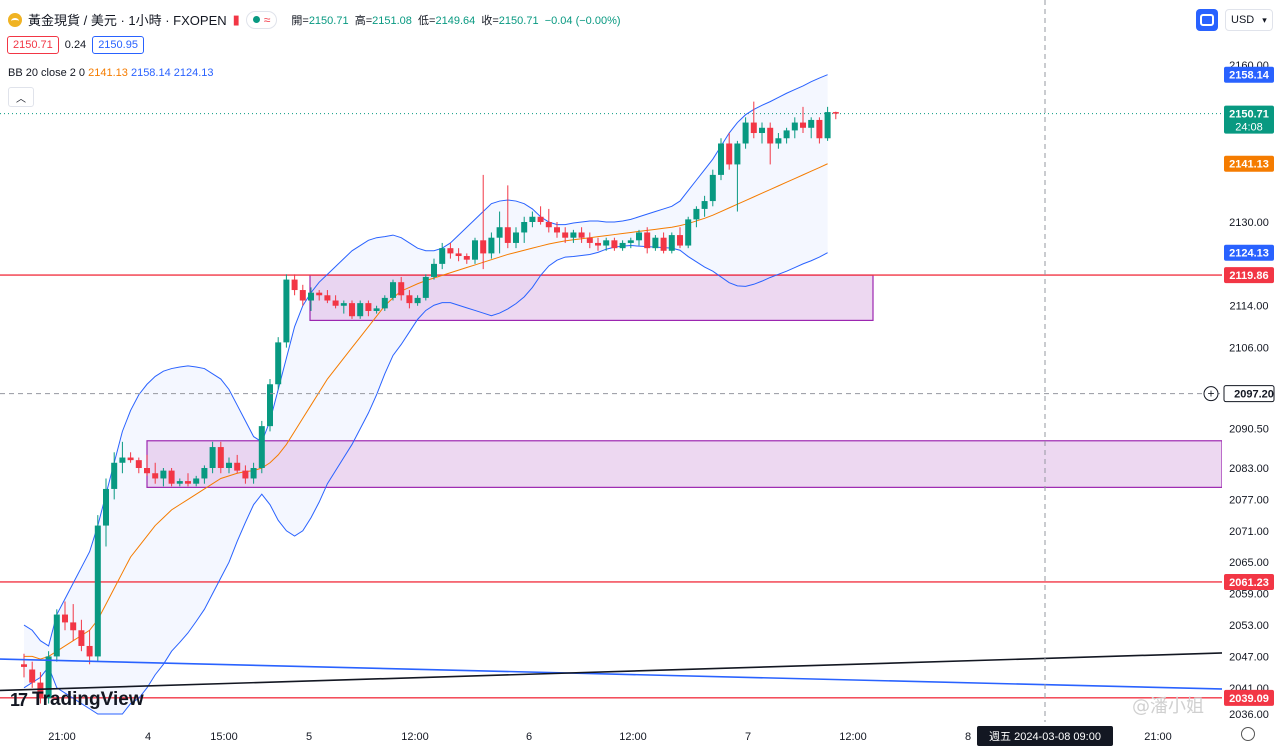 The width and height of the screenshot is (1280, 749). I want to click on price-tick-label: 2053.00, so click(1249, 626).